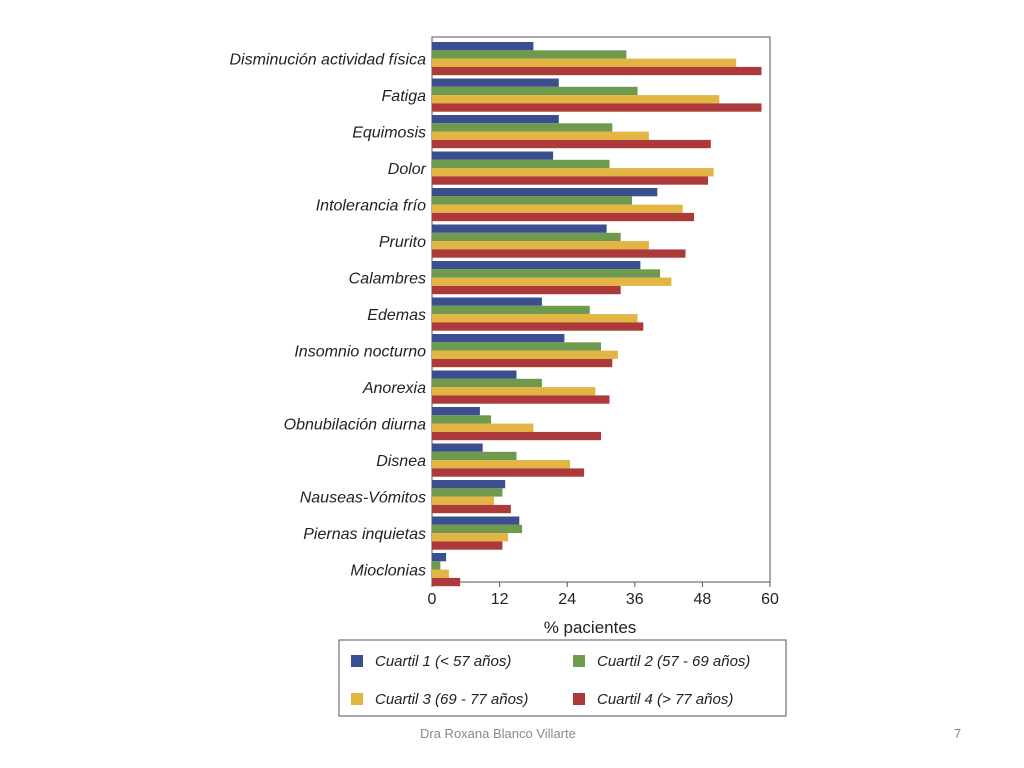 The width and height of the screenshot is (1024, 768). I want to click on x-axis-ticks: 0 12 24 36 48 60, so click(603, 595).